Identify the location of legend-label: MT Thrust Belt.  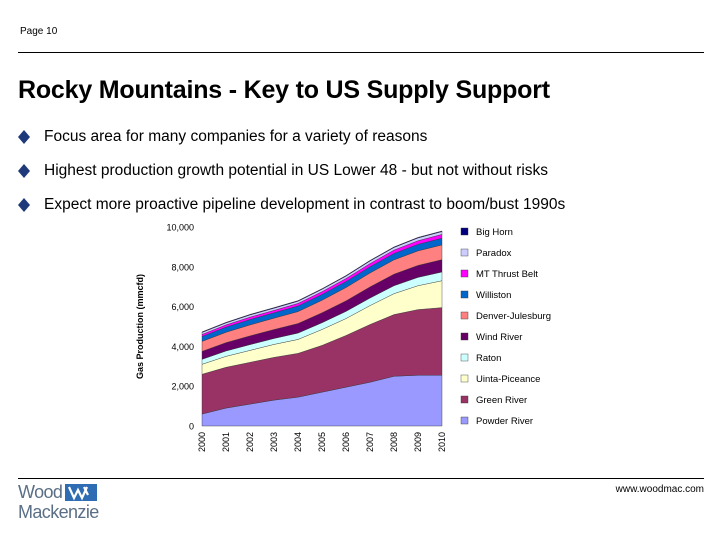
(507, 274).